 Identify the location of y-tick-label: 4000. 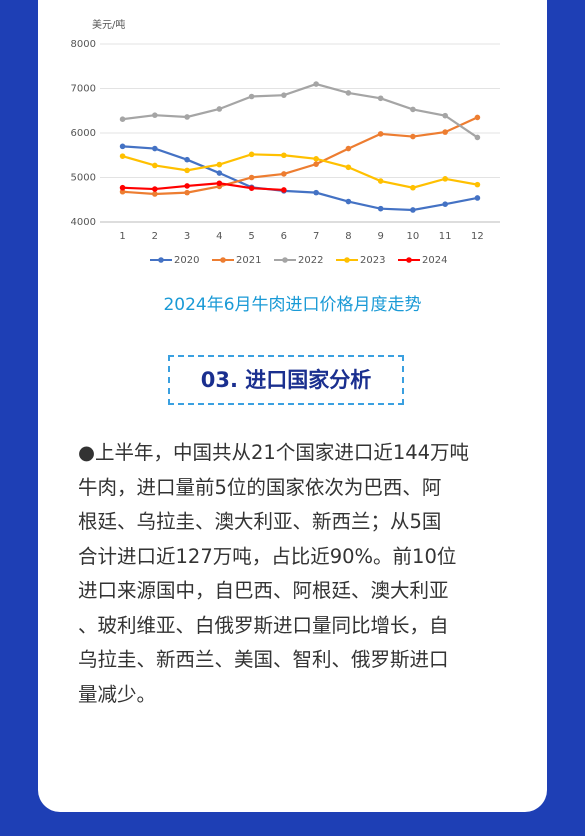
(83, 222).